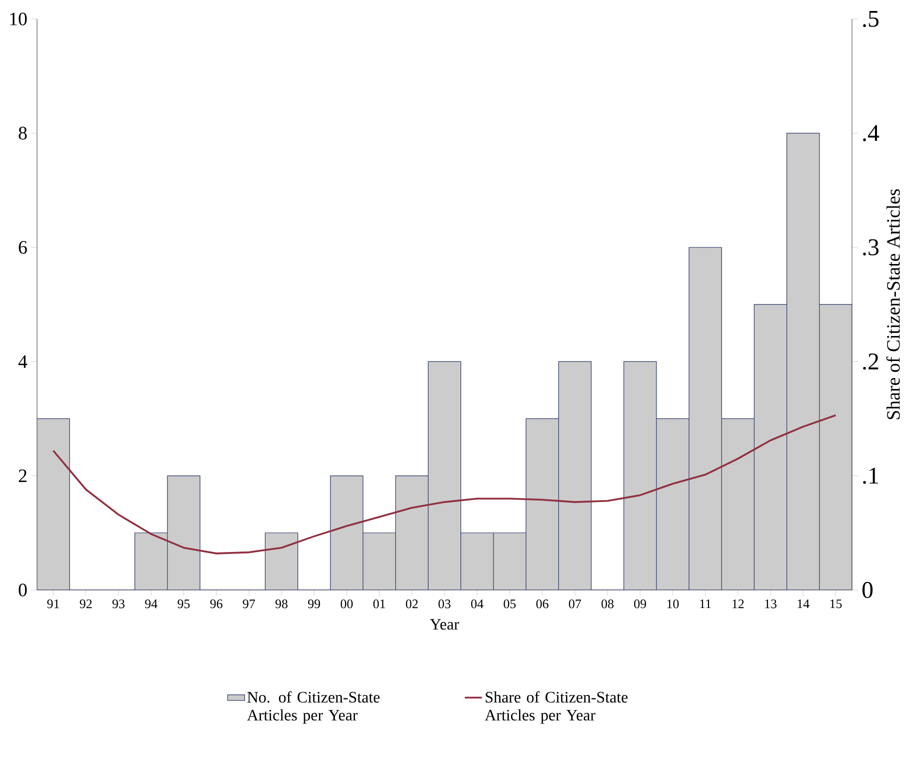 This screenshot has width=920, height=759. I want to click on x-tick-label: 02, so click(412, 604).